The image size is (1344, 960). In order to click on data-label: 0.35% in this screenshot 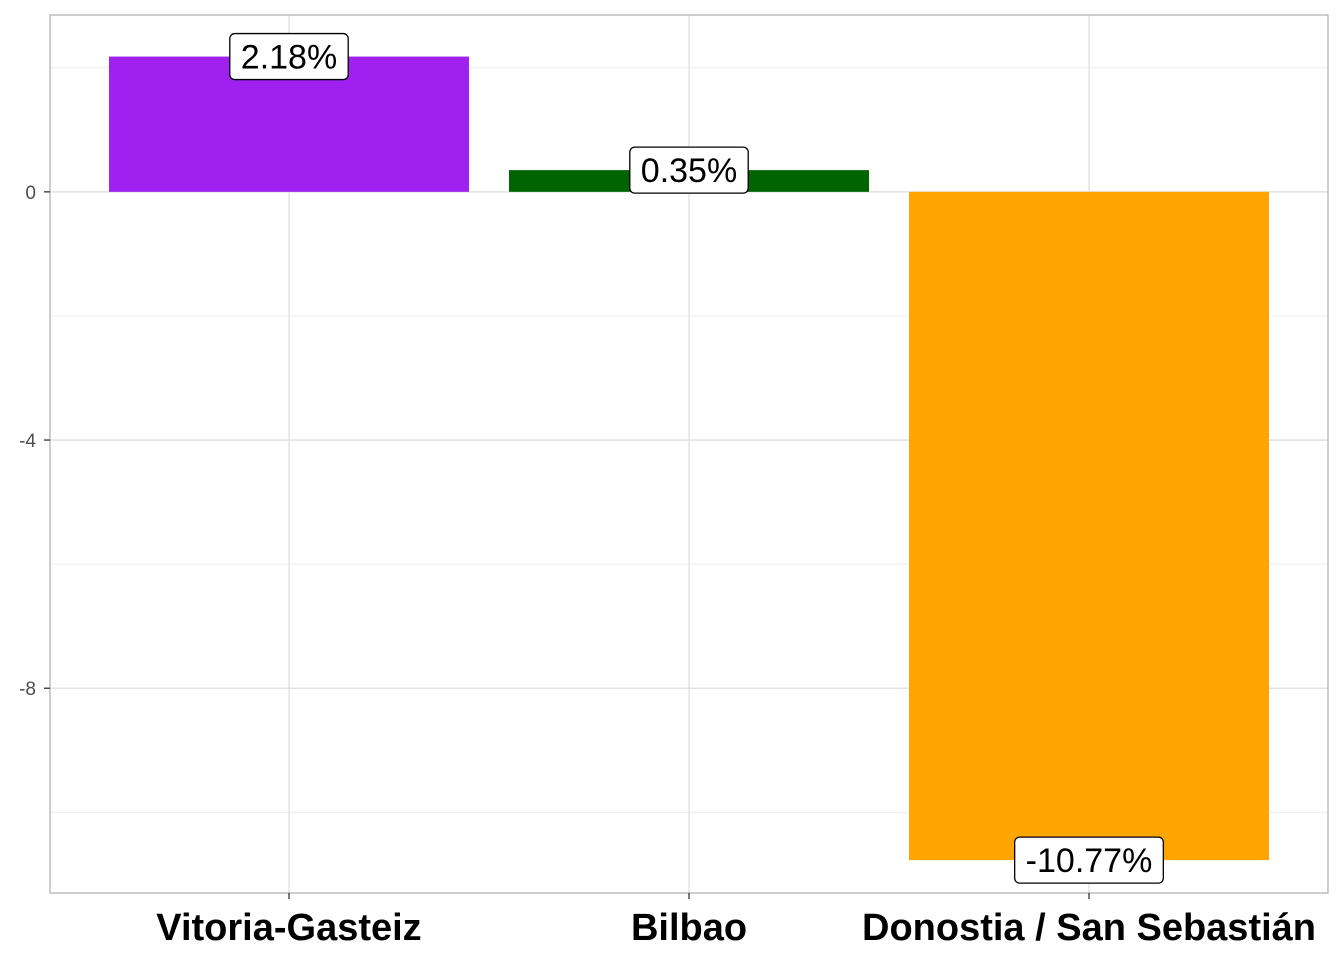, I will do `click(689, 170)`.